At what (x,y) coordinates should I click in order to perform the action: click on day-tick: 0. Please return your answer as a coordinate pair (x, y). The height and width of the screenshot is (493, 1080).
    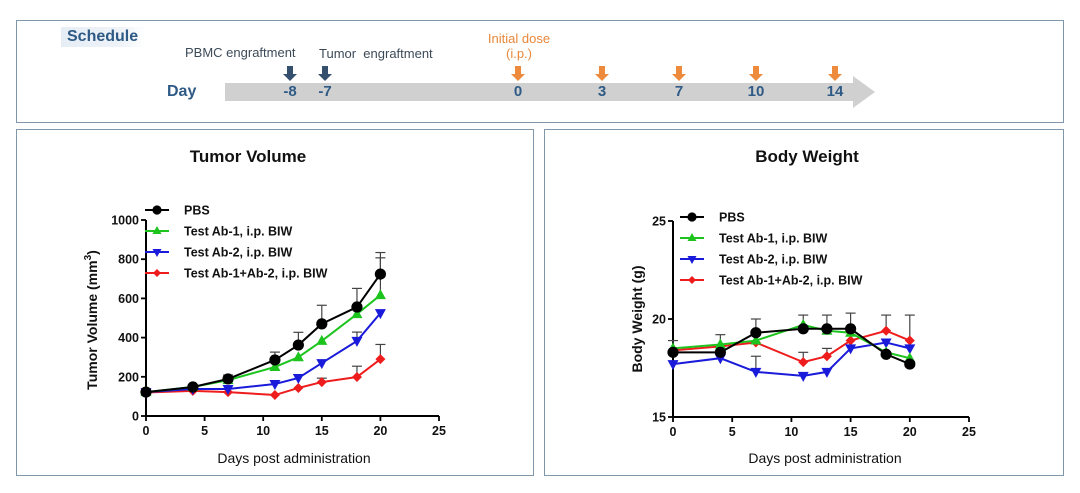
    Looking at the image, I should click on (518, 91).